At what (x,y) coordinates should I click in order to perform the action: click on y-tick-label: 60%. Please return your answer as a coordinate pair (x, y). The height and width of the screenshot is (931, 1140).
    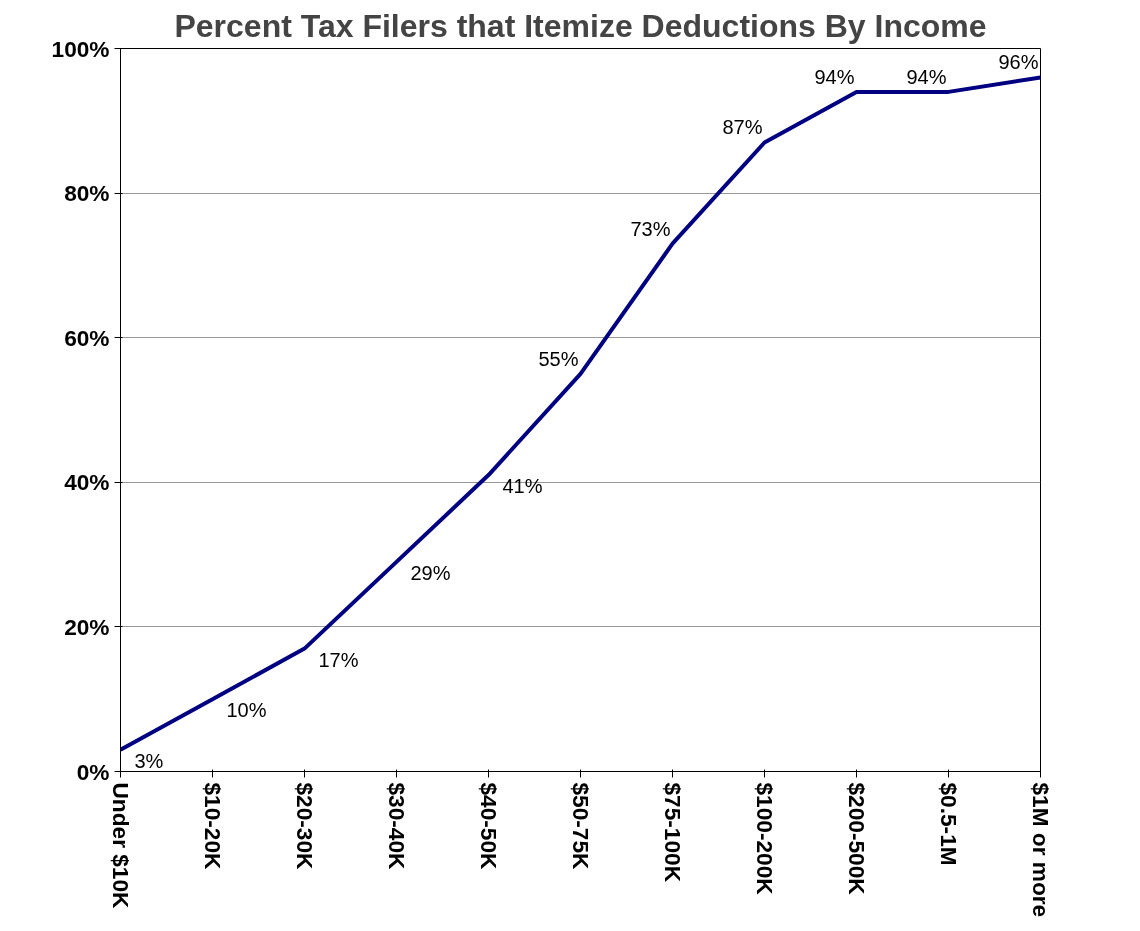
    Looking at the image, I should click on (87, 337).